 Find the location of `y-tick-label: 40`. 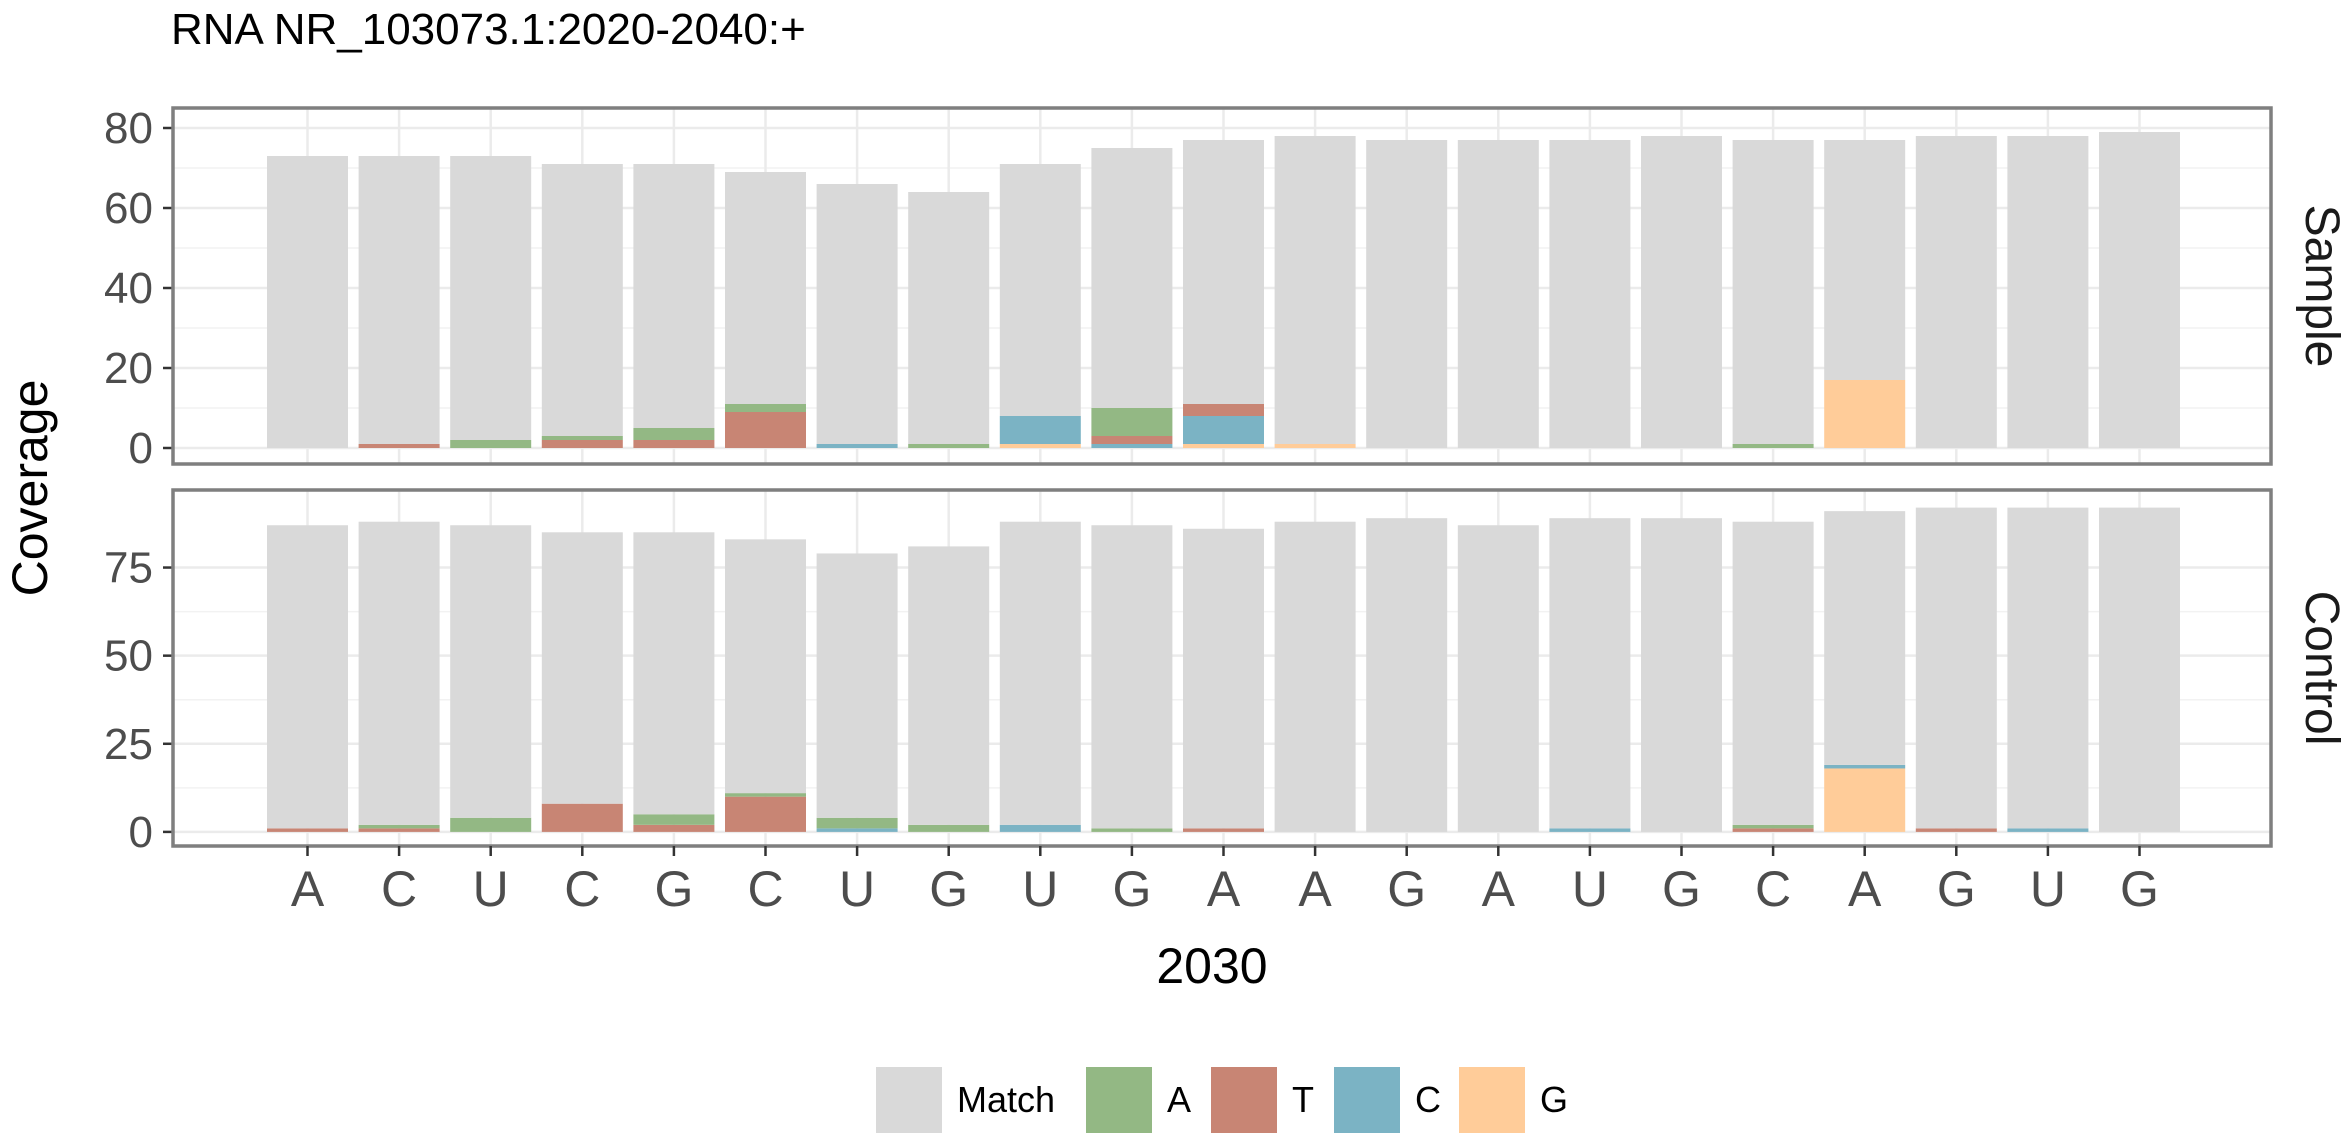

y-tick-label: 40 is located at coordinates (128, 288).